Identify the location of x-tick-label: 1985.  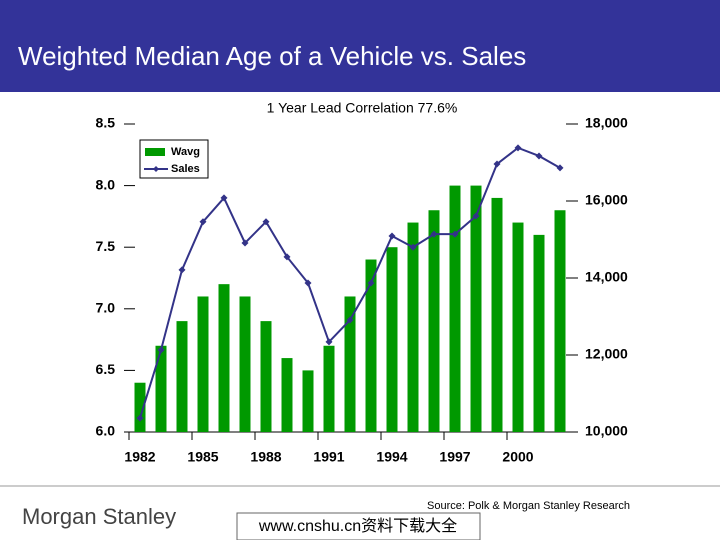
(202, 457).